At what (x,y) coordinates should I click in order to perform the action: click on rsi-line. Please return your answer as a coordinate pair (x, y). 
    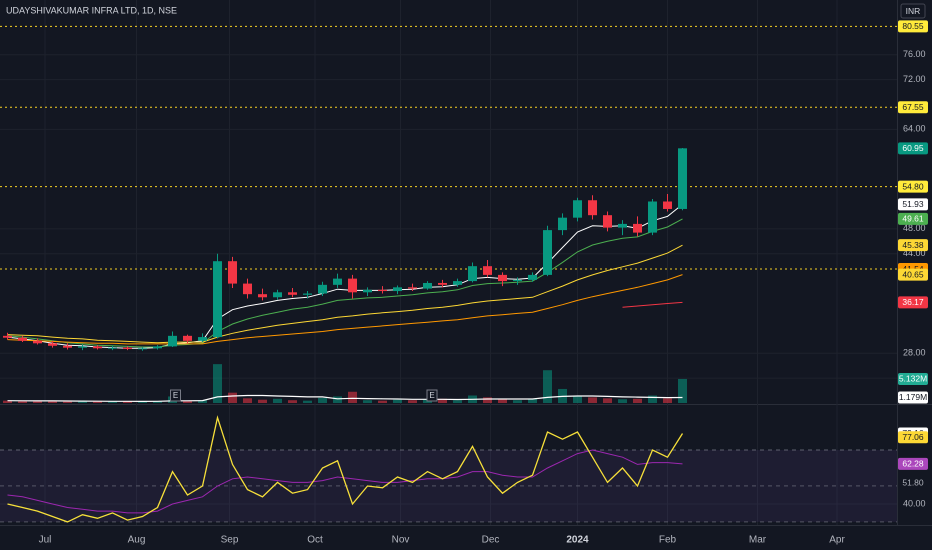
    Looking at the image, I should click on (345, 469).